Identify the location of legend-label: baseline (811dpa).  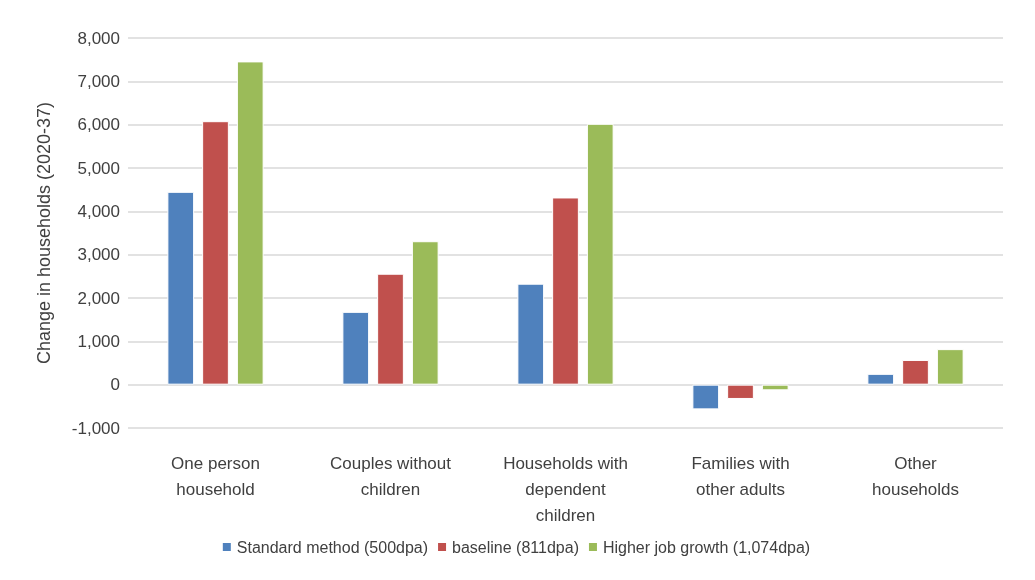
(515, 547).